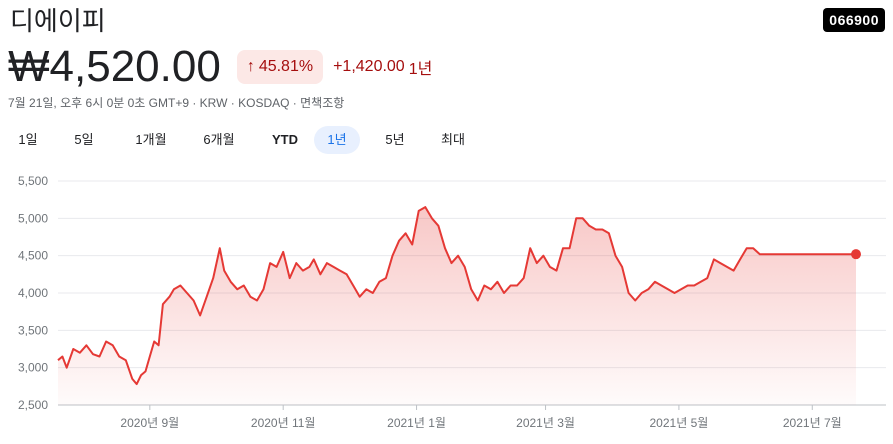 This screenshot has height=444, width=893. Describe the element at coordinates (286, 66) in the screenshot. I see `change-percent: 45.81%` at that location.